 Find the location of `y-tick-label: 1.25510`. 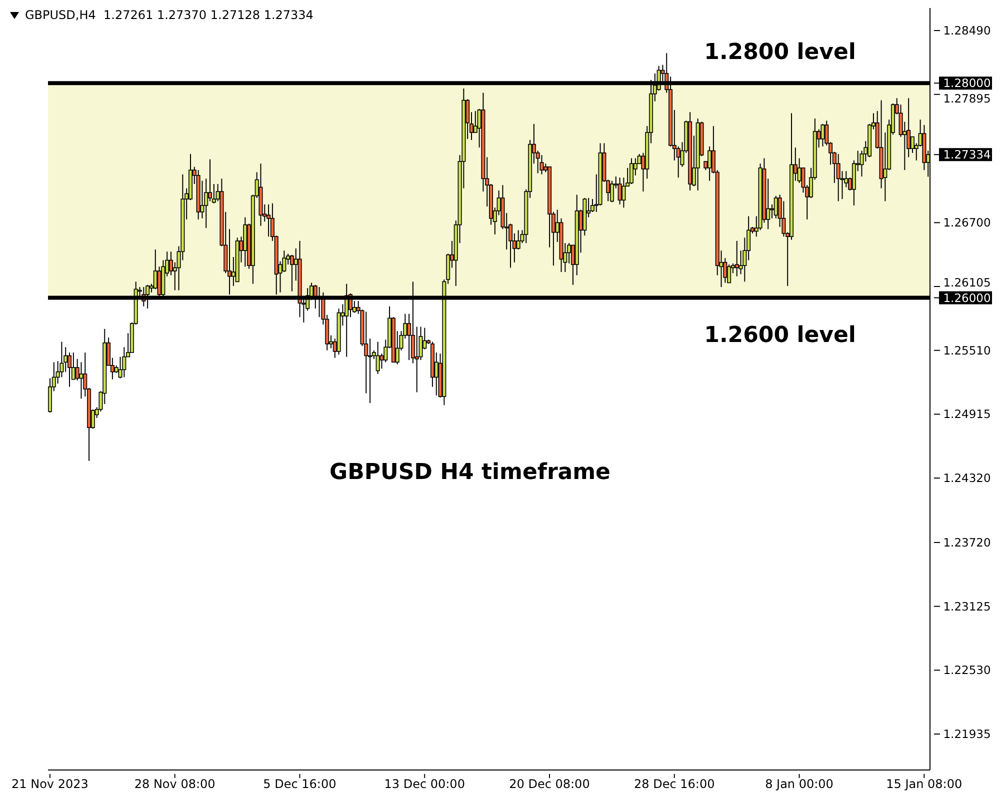

y-tick-label: 1.25510 is located at coordinates (967, 350).